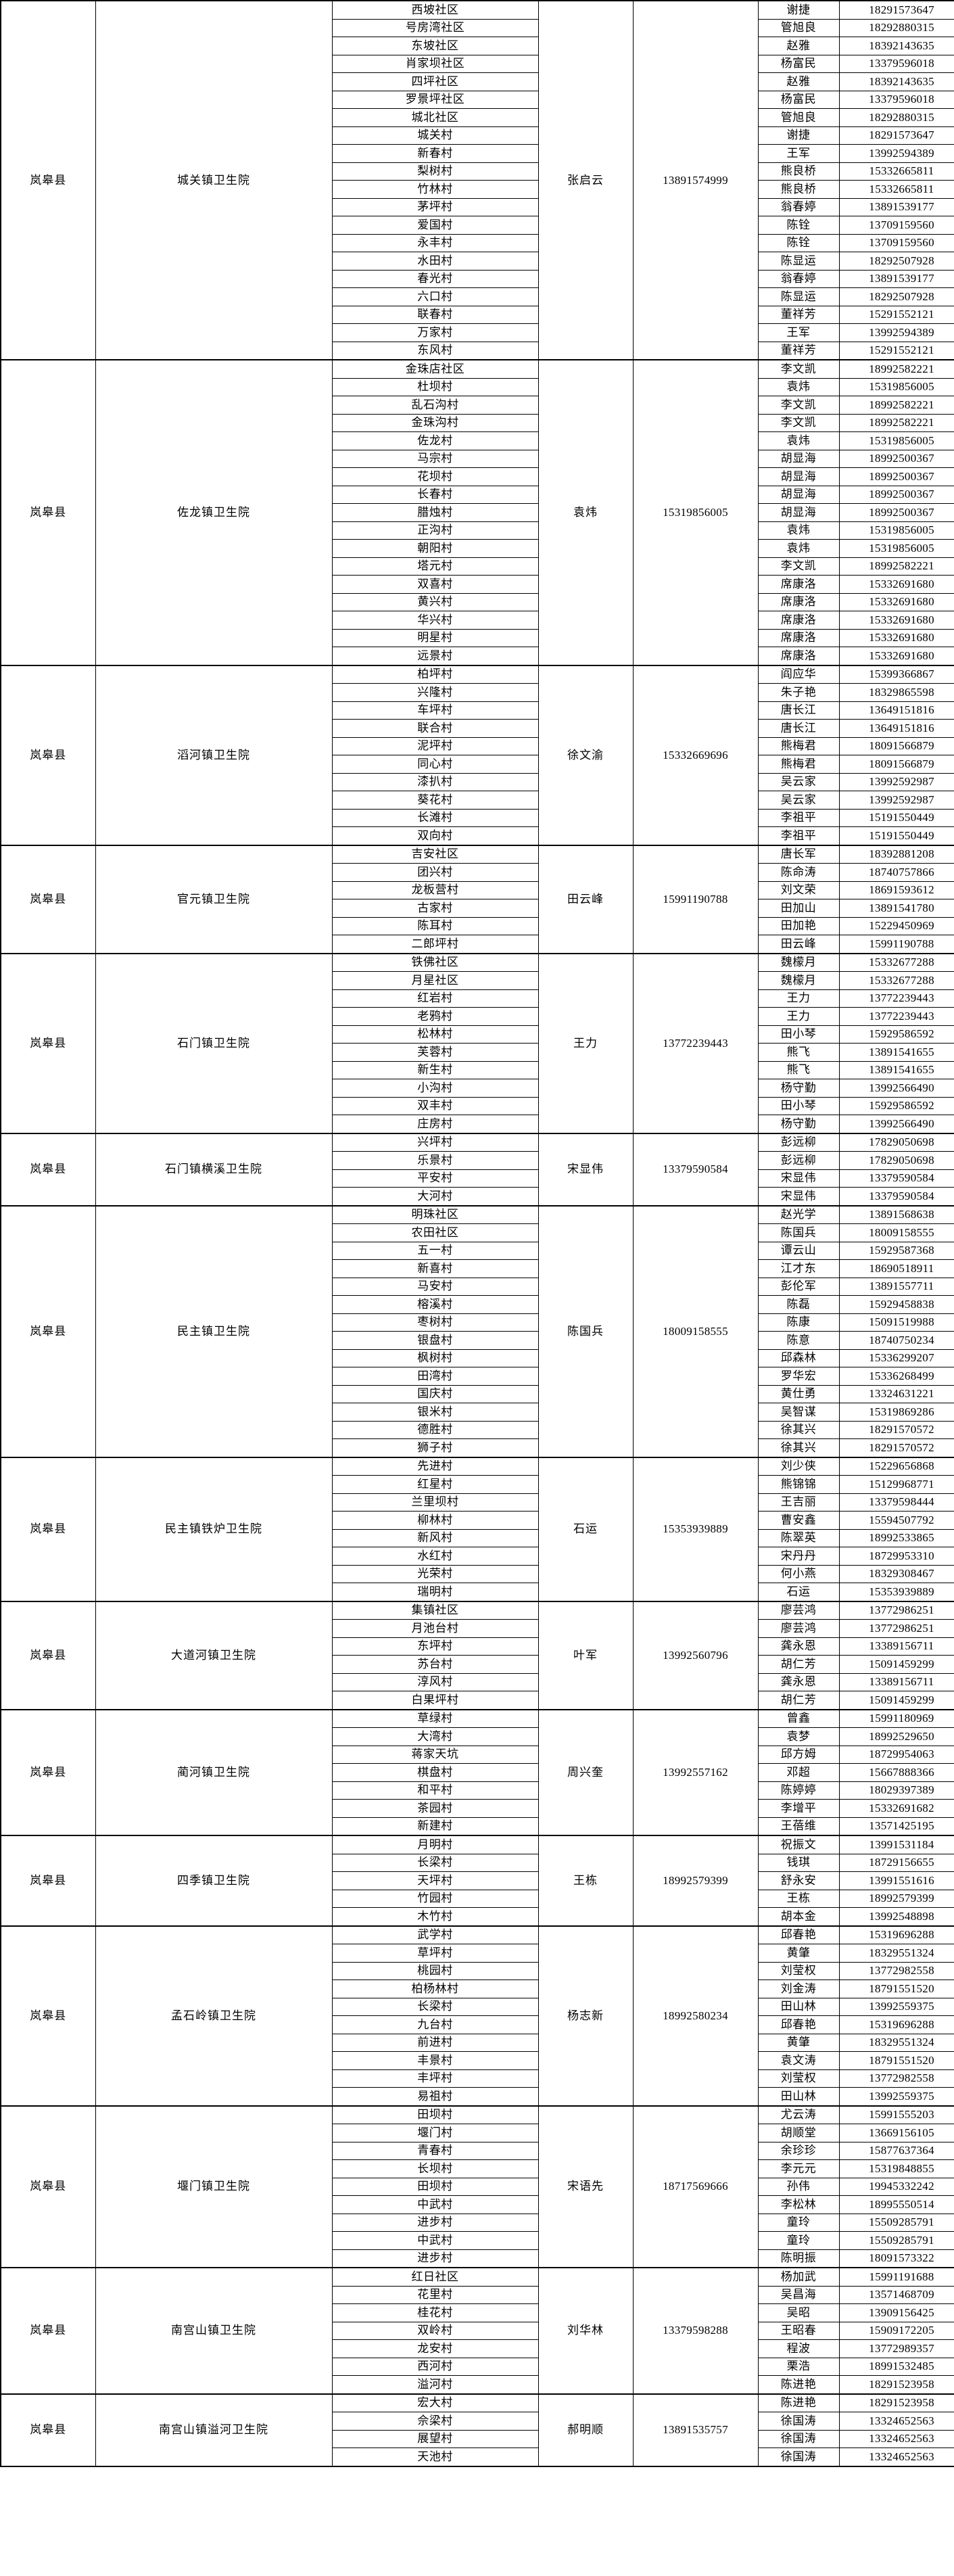 The image size is (954, 2576). What do you see at coordinates (896, 2457) in the screenshot?
I see `staff-phone-cell: 13324652563` at bounding box center [896, 2457].